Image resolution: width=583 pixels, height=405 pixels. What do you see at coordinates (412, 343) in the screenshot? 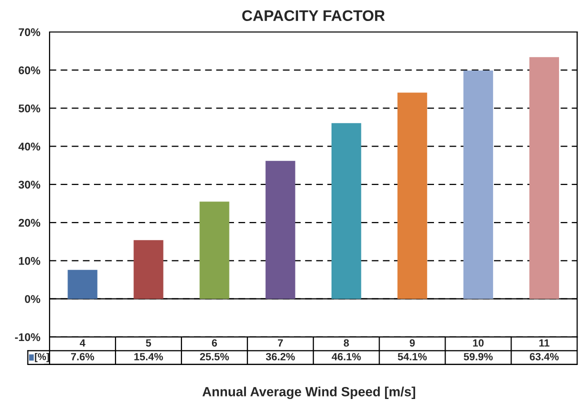
I see `x-tick-label: 9` at bounding box center [412, 343].